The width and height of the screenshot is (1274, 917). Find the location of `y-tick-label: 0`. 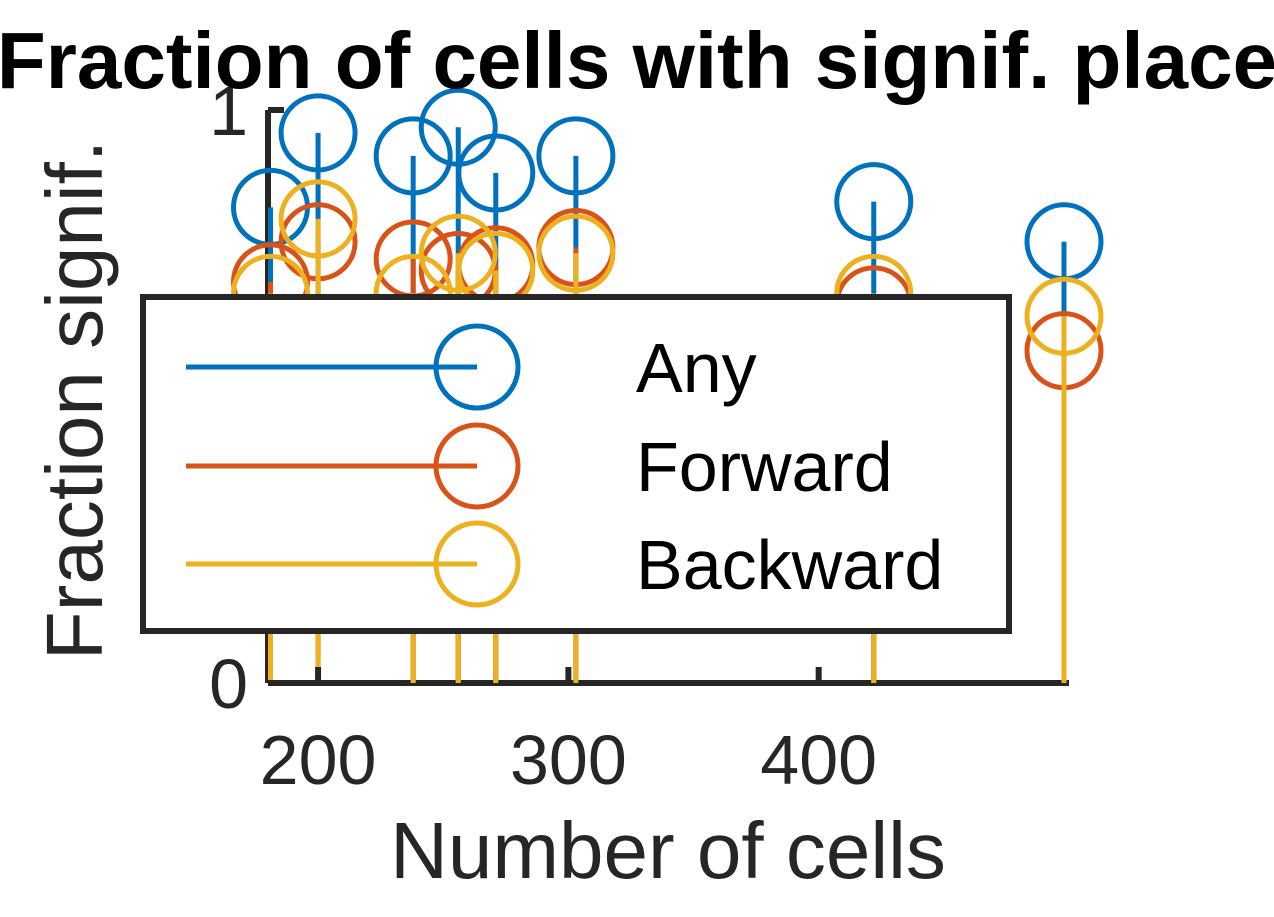

y-tick-label: 0 is located at coordinates (228, 684).